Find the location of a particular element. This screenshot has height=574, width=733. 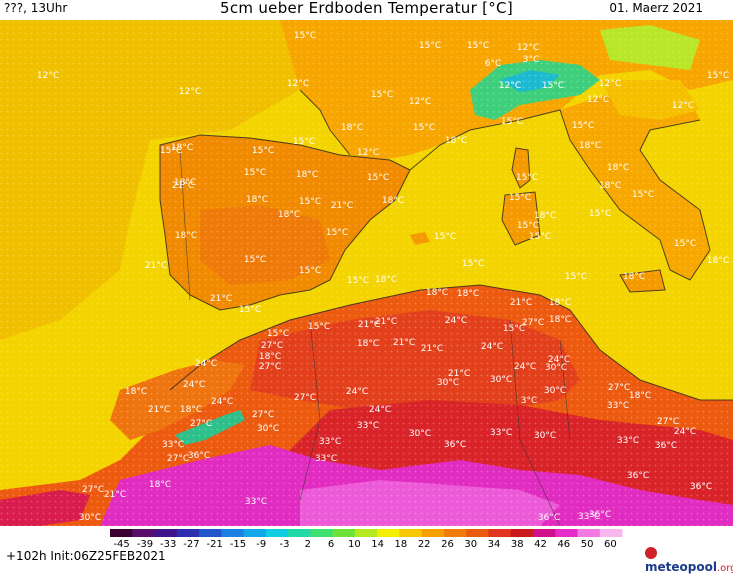

logo-suffix: .org is located at coordinates (724, 568).